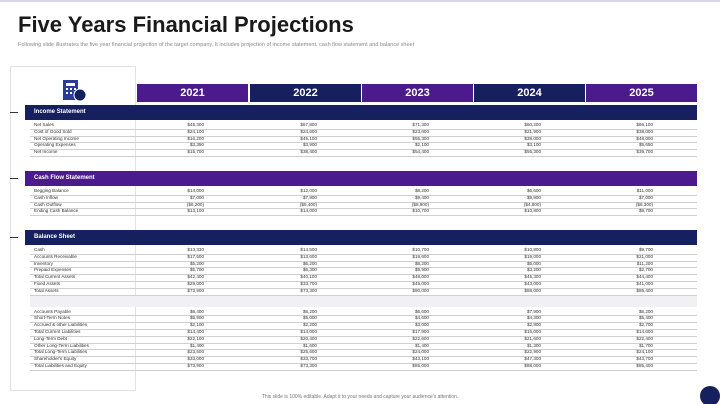  Describe the element at coordinates (308, 190) in the screenshot. I see `row-value: $12,000` at that location.